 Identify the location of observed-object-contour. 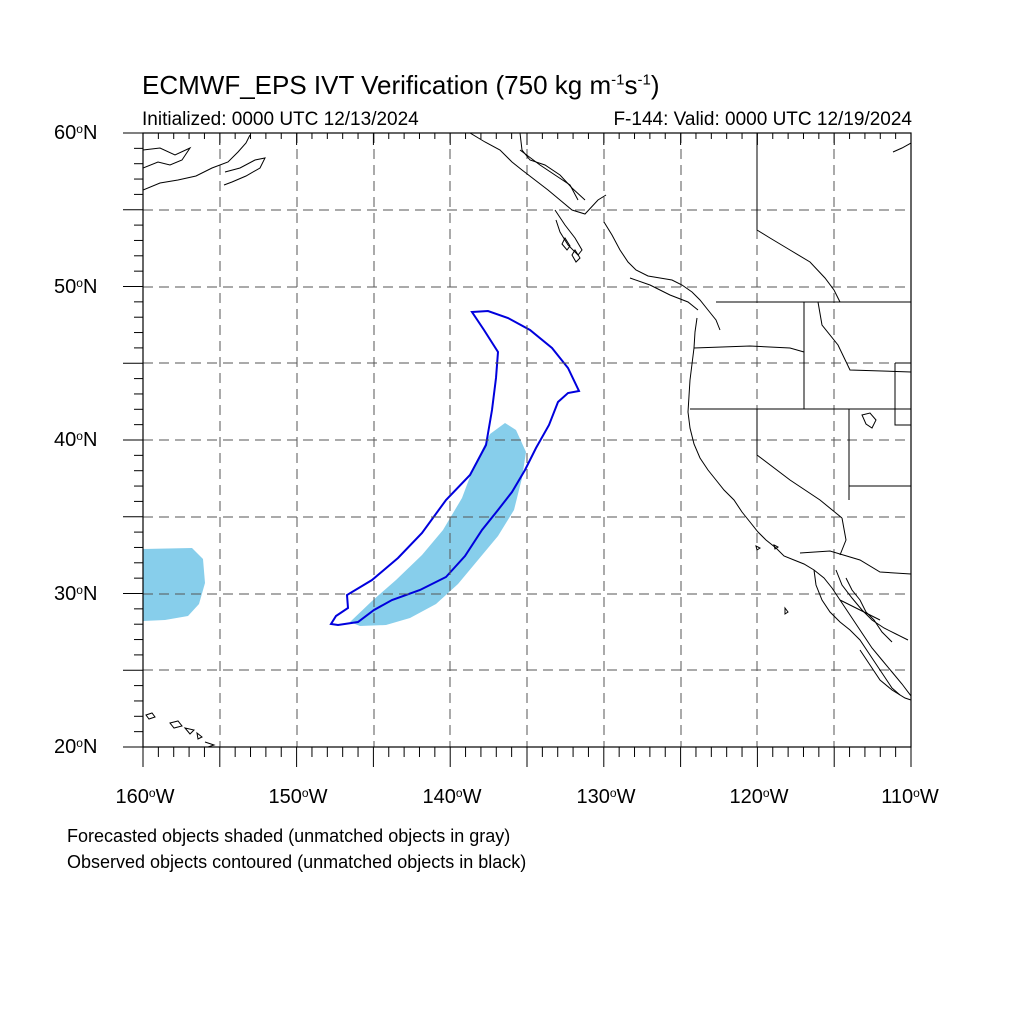
(455, 468).